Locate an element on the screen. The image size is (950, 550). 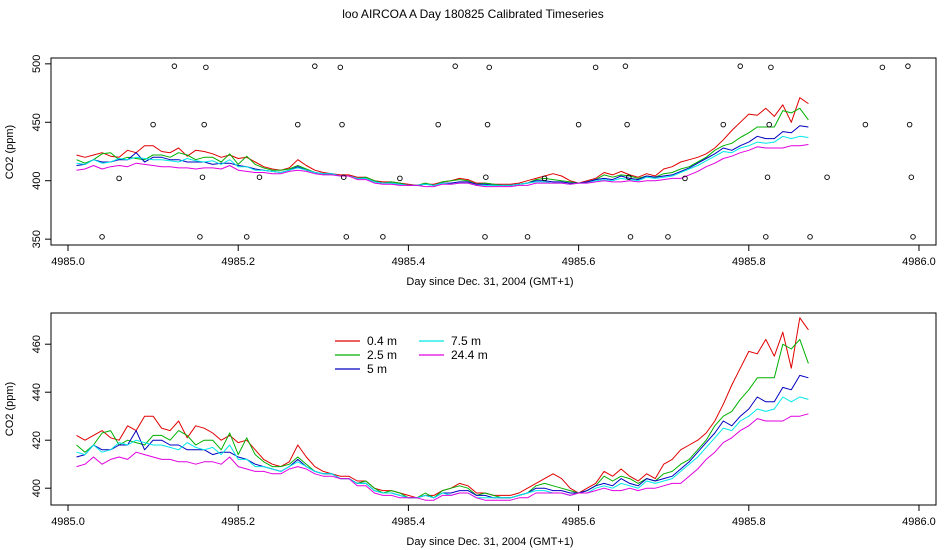
top-x-axis-label: Day since Dec. 31, 2004 (GMT+1) is located at coordinates (489, 282).